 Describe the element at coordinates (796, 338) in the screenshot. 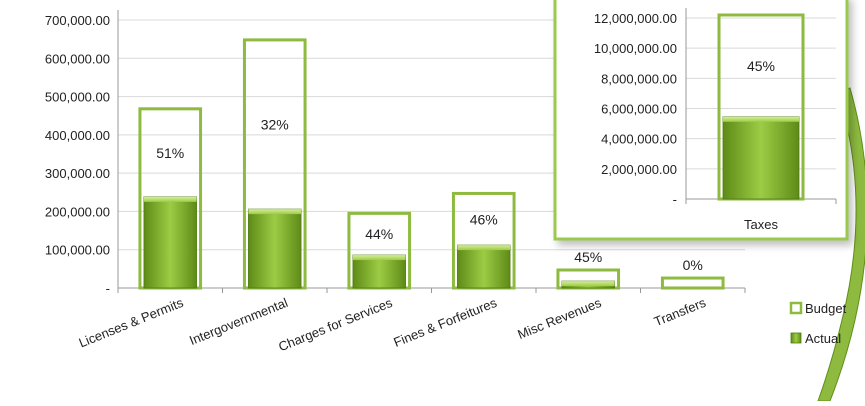

I see `legend-swatch-actual` at that location.